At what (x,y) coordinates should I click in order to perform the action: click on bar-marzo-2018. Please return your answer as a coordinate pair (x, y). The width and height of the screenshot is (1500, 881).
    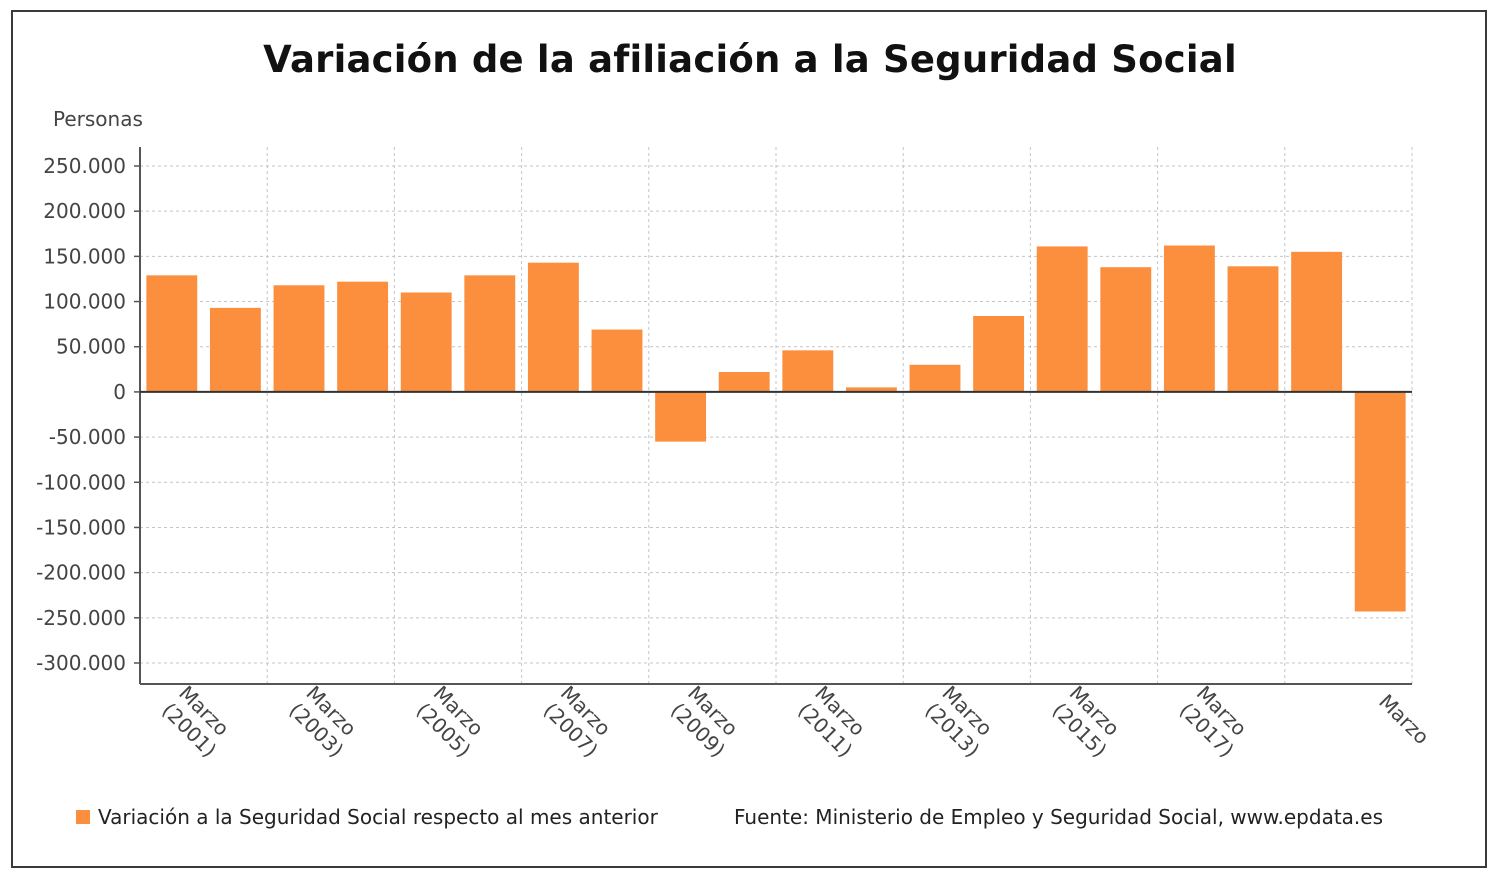
    Looking at the image, I should click on (1253, 329).